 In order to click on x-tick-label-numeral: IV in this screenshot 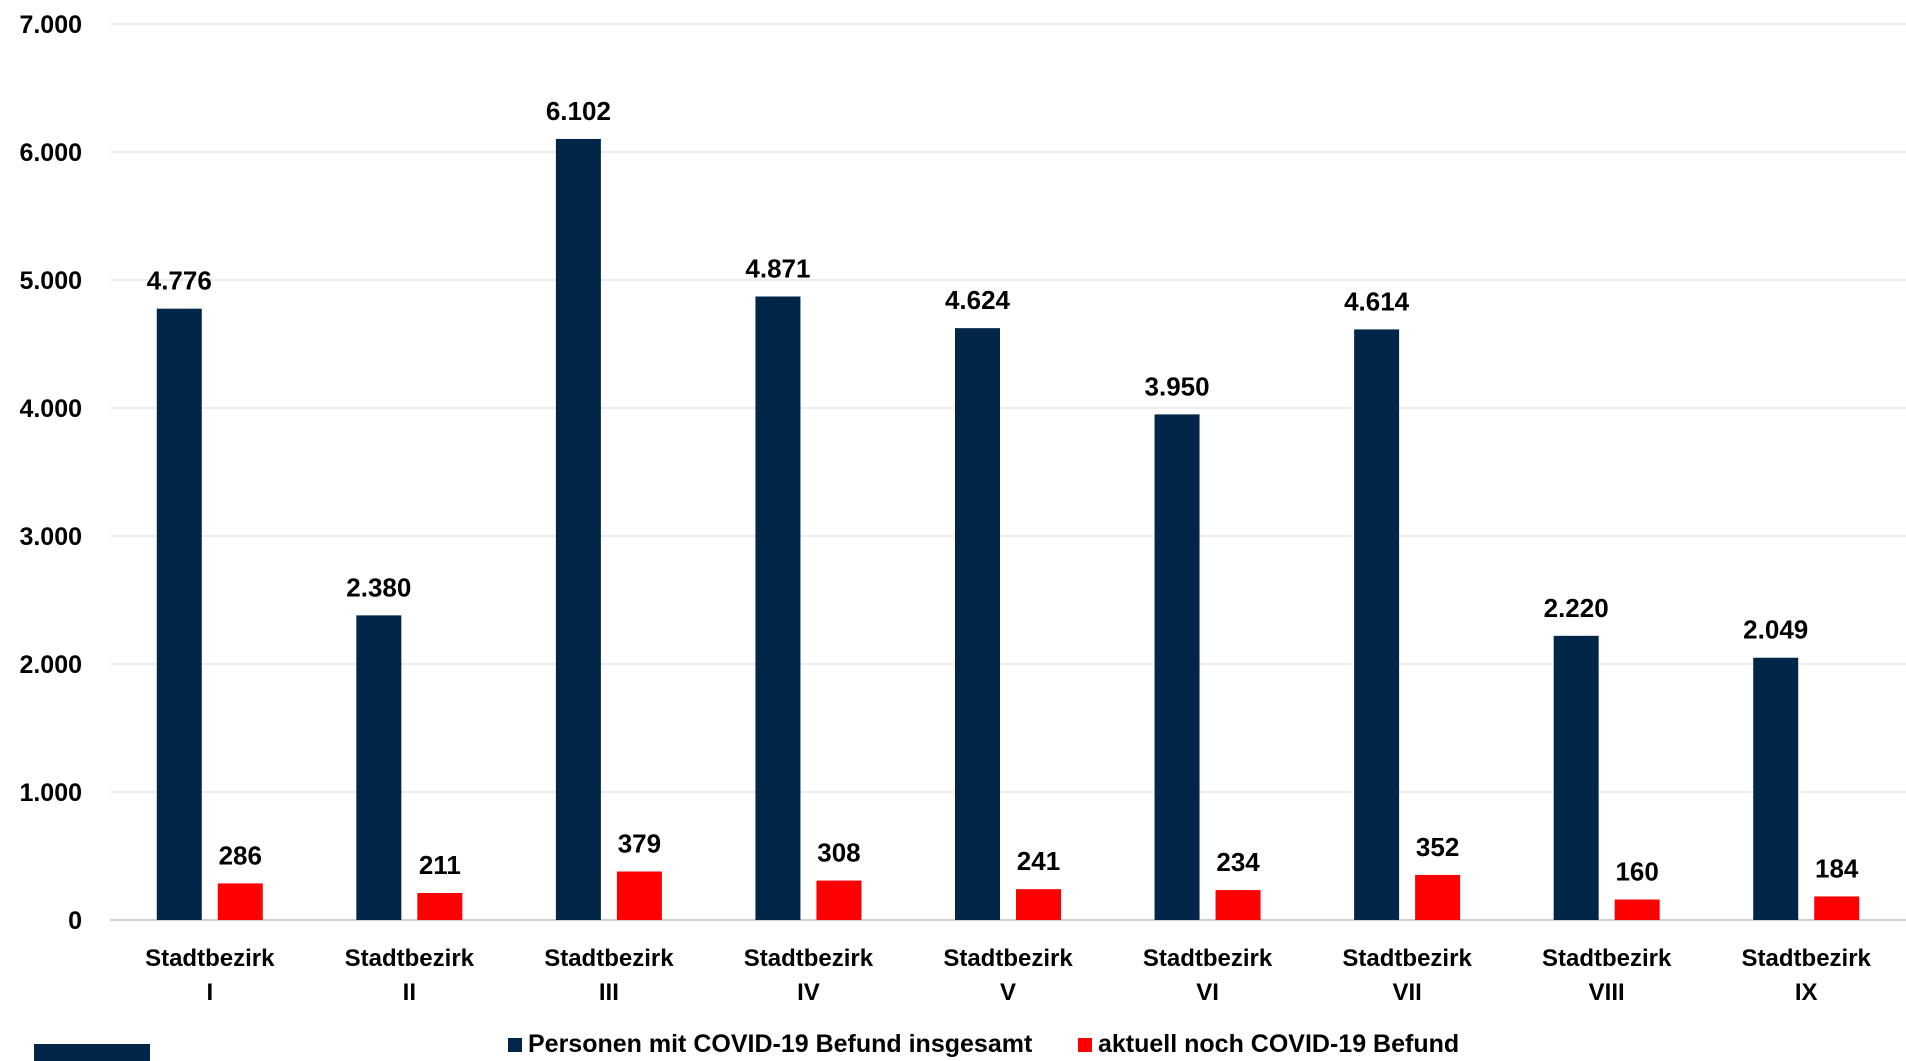, I will do `click(808, 992)`.